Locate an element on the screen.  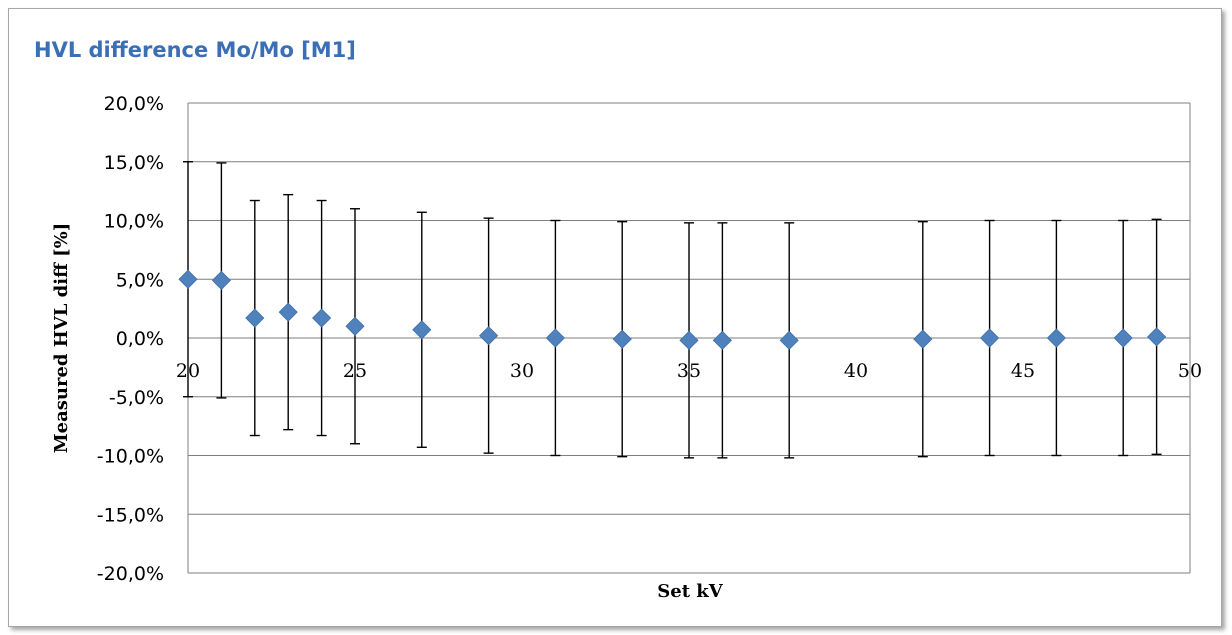
x-axis-title: Set kV is located at coordinates (690, 591).